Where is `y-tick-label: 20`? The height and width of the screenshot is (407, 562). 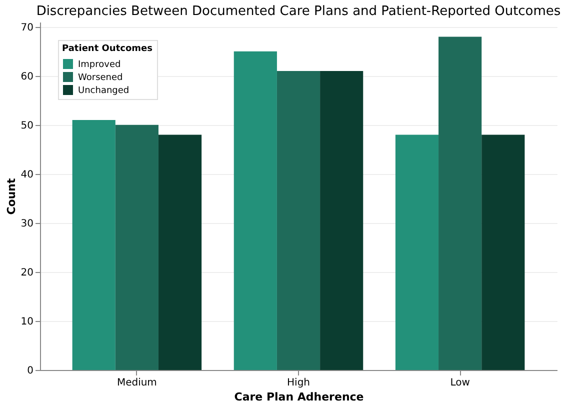 y-tick-label: 20 is located at coordinates (27, 272).